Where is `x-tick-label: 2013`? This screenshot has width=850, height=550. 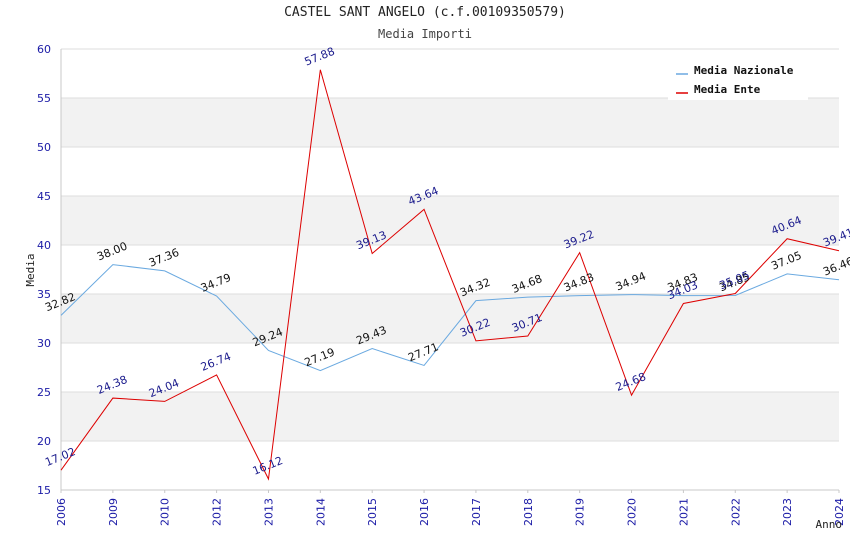
x-tick-label: 2013 is located at coordinates (268, 512).